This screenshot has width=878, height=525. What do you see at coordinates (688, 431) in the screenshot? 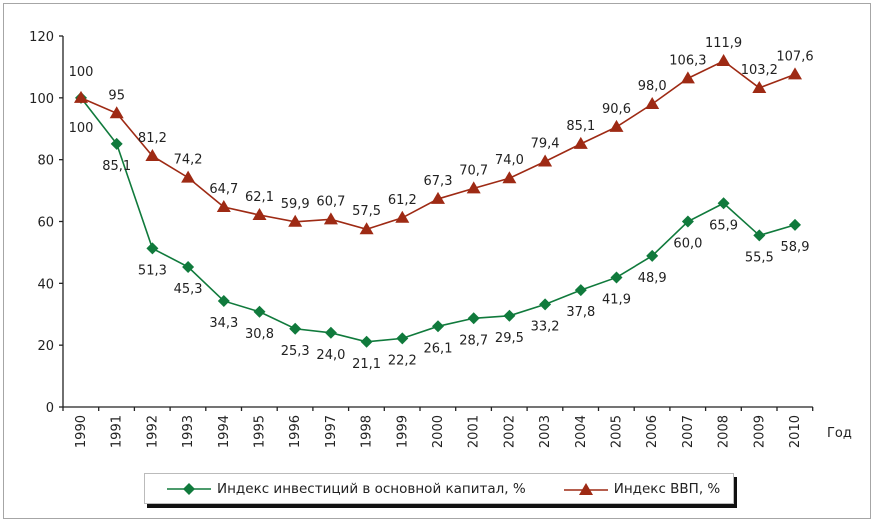
I see `x-tick-label: 2007` at bounding box center [688, 431].